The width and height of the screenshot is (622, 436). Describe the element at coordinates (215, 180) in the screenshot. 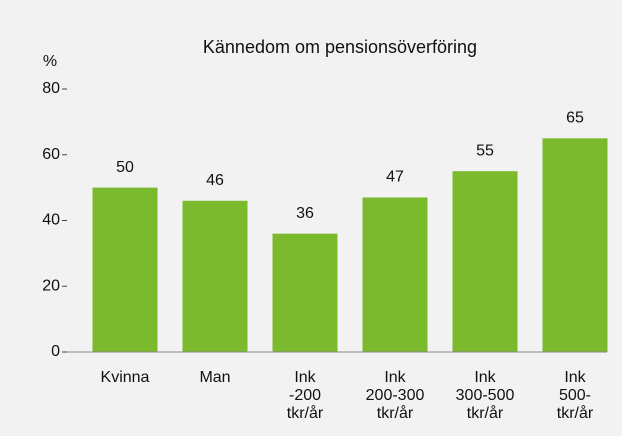

I see `value-label: 46` at that location.